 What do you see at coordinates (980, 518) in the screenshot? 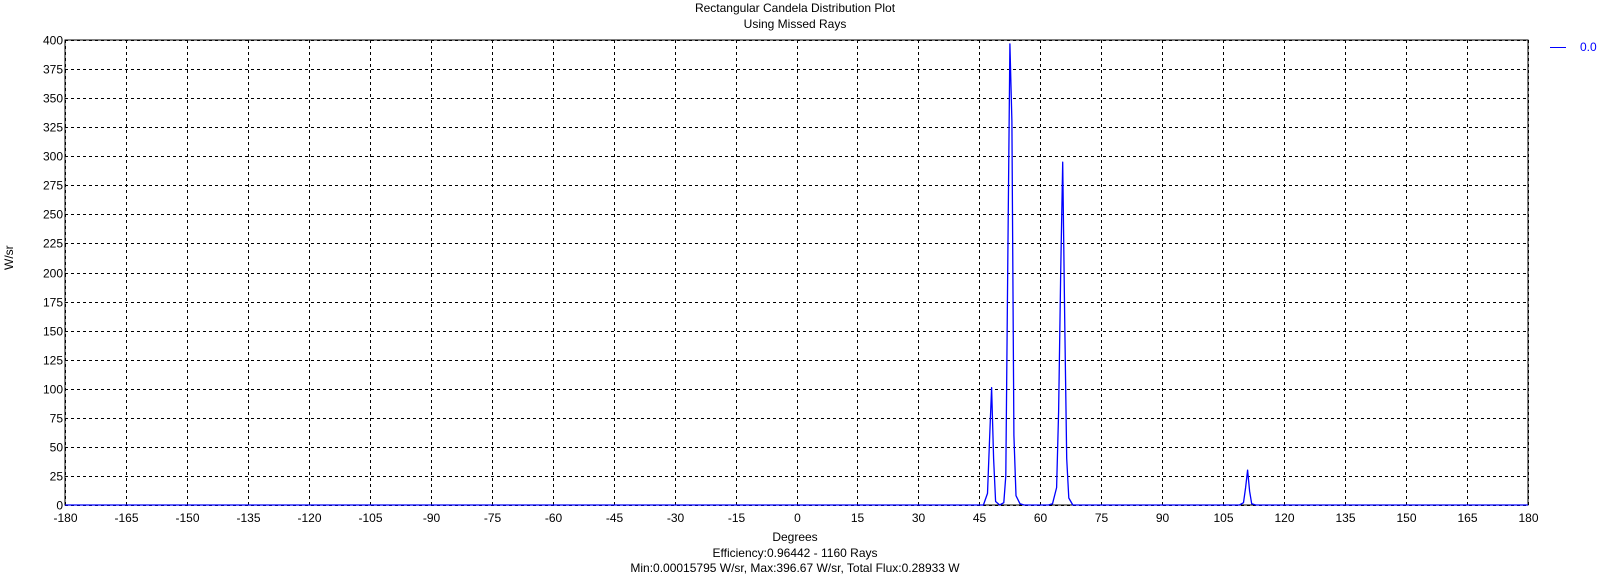
I see `x-tick-label: 45` at bounding box center [980, 518].